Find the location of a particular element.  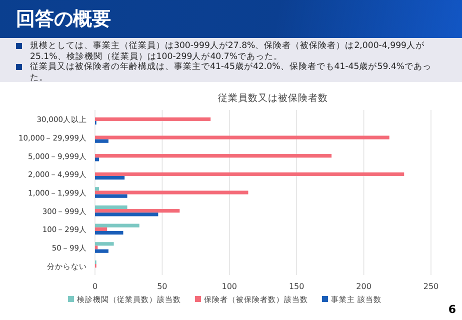

x-tick-label: 0 is located at coordinates (95, 286).